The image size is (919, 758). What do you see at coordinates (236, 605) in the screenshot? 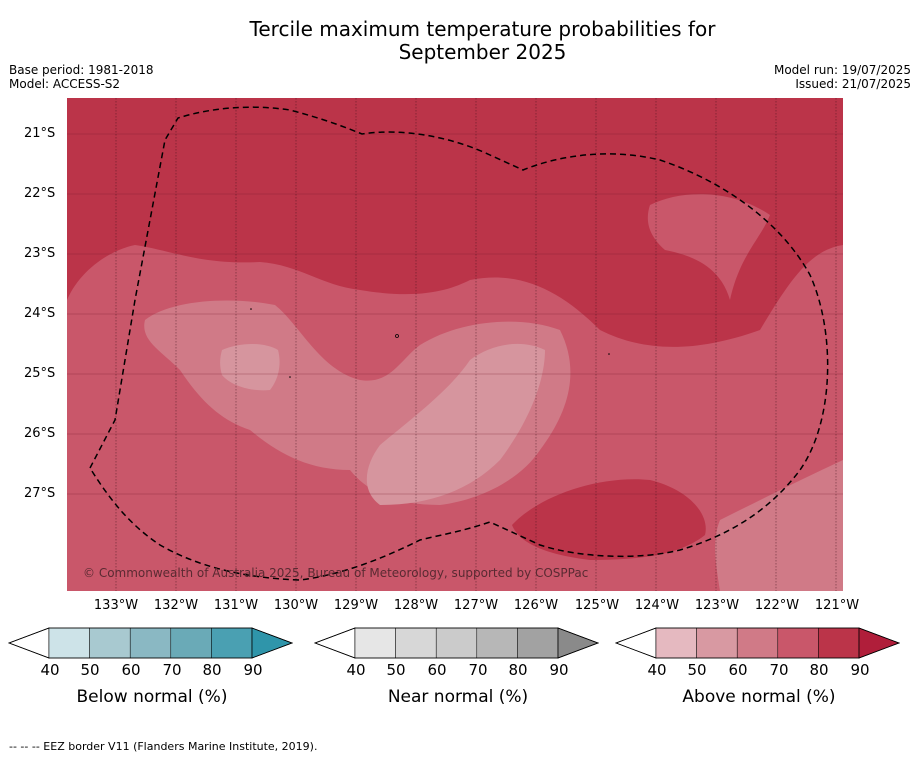
I see `lon-label: 131°W` at bounding box center [236, 605].